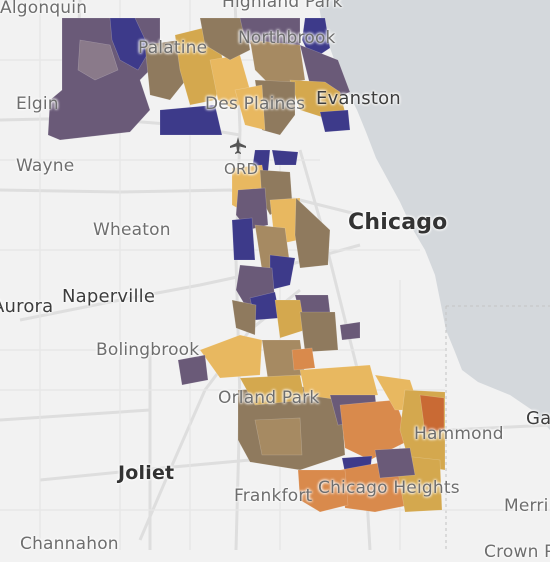  What do you see at coordinates (282, 6) in the screenshot?
I see `label-highland-park: Highland Park` at bounding box center [282, 6].